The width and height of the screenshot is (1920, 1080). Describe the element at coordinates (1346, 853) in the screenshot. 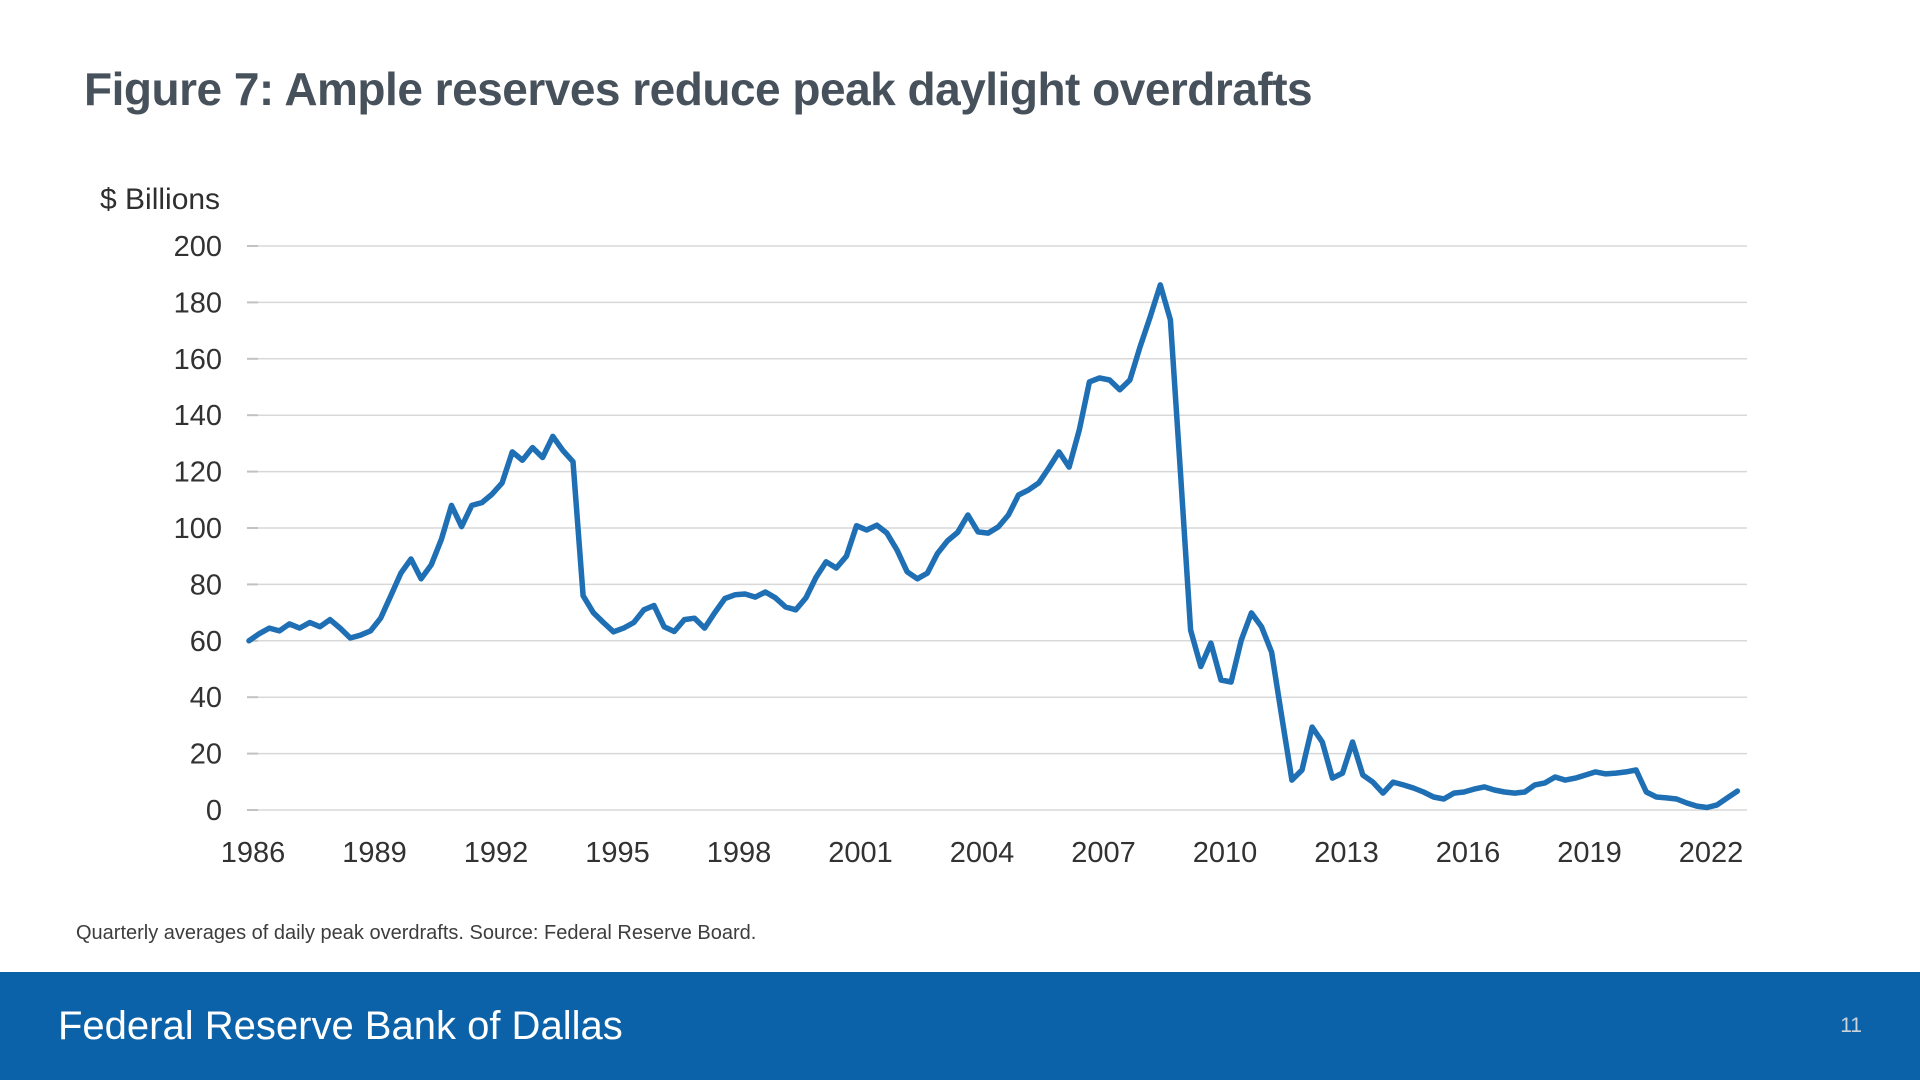

I see `x-tick-label: 2013` at that location.